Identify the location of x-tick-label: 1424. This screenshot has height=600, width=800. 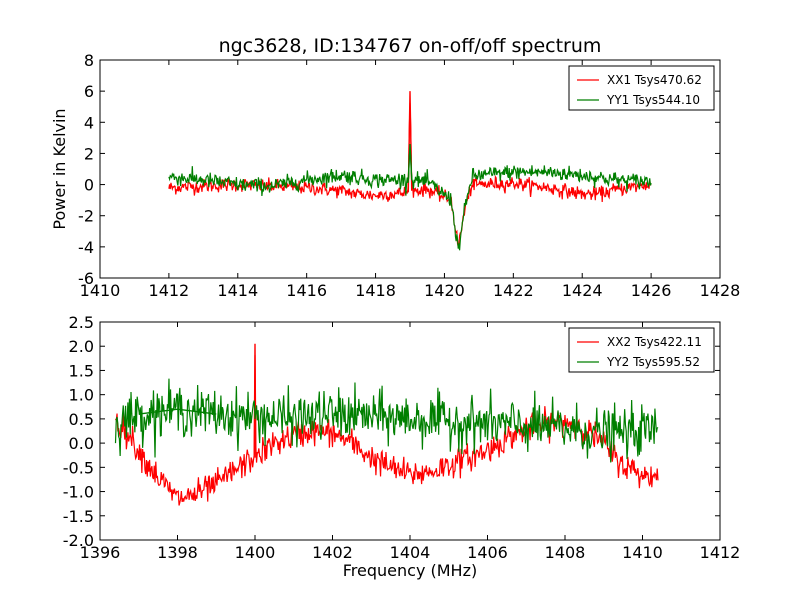
(582, 290).